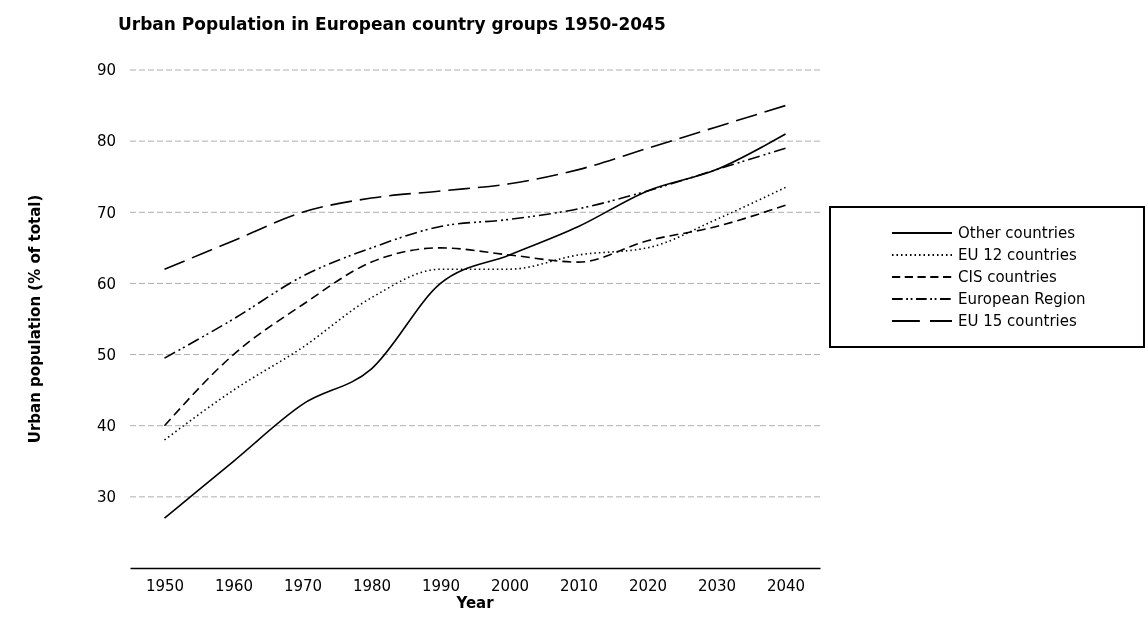  I want to click on y-tick-label: 70, so click(106, 212).